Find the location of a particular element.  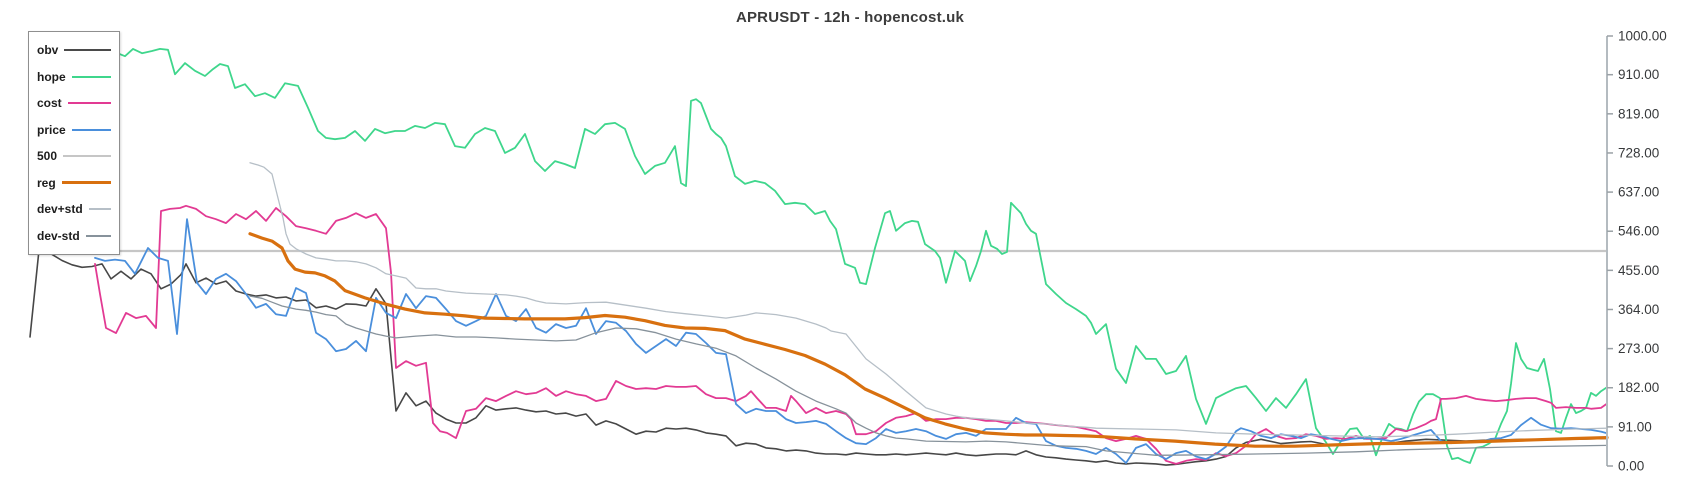

y-axis-tick-label: 455.00 is located at coordinates (1638, 270).